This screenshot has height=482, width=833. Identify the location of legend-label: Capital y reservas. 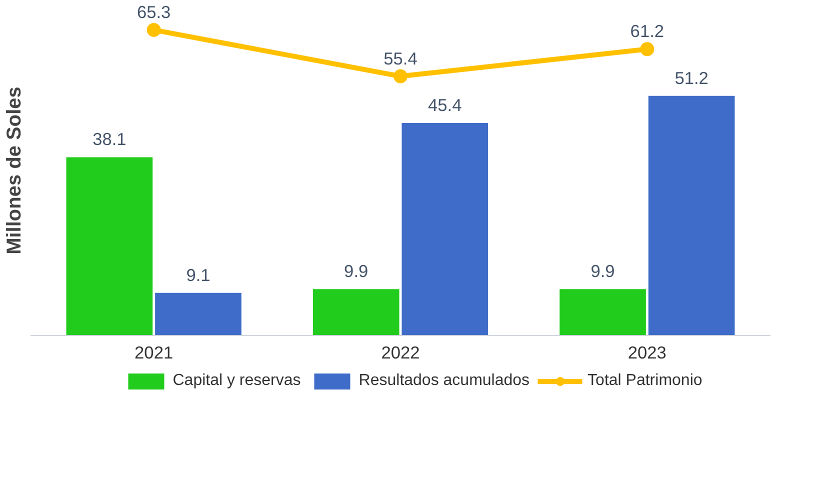
(236, 381).